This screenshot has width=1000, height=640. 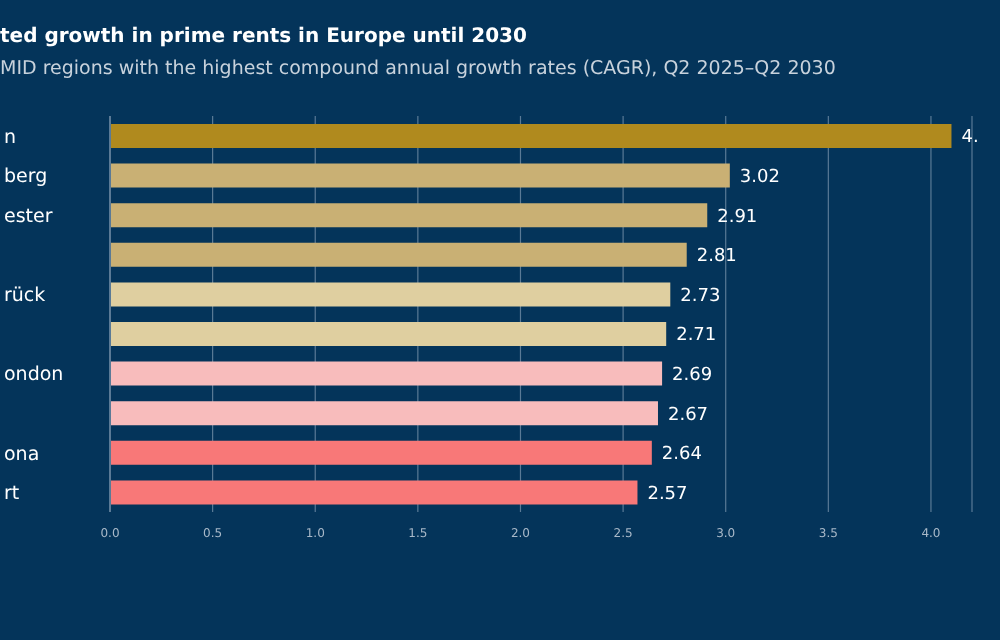 I want to click on y-tick-label: ondon, so click(x=34, y=375).